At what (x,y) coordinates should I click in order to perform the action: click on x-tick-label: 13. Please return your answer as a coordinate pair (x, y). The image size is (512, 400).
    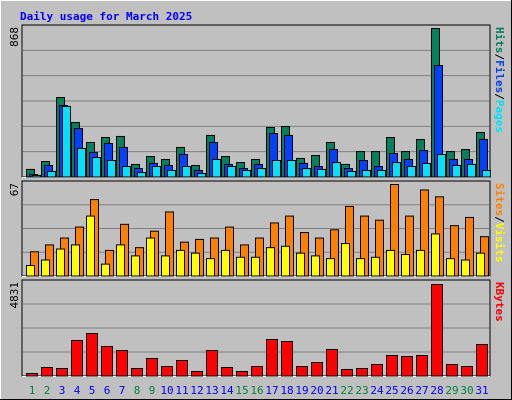
    Looking at the image, I should click on (211, 390).